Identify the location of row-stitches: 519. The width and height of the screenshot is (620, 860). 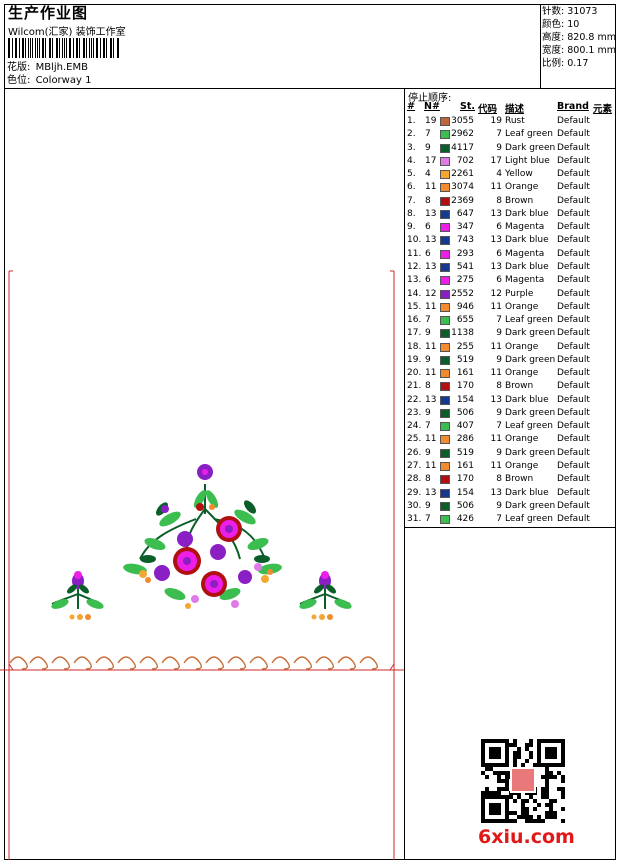
(465, 452).